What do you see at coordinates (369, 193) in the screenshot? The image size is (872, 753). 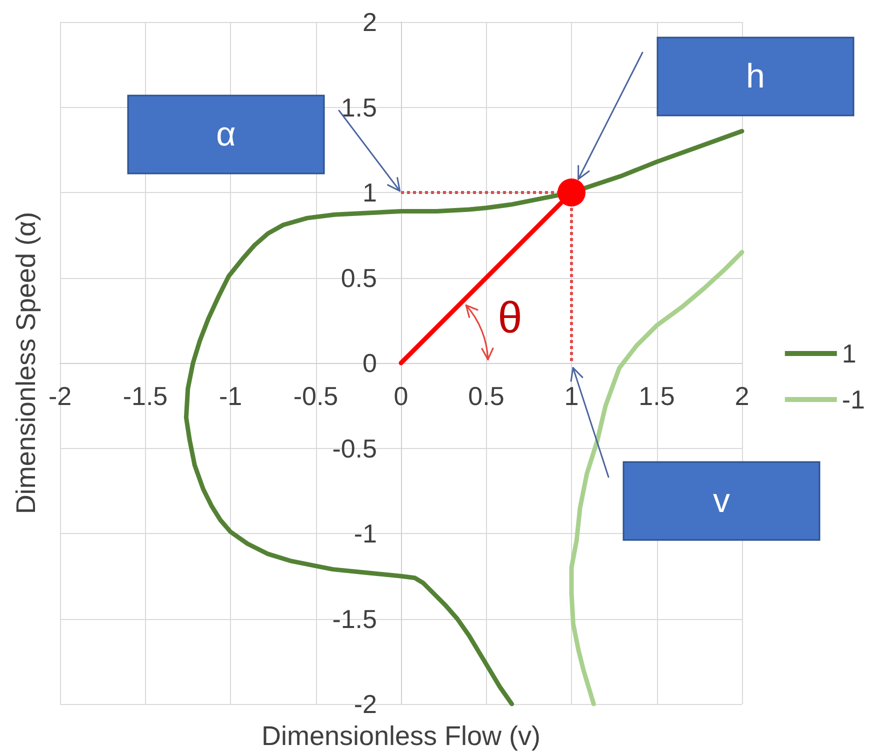 I see `y-tick-label: 1` at bounding box center [369, 193].